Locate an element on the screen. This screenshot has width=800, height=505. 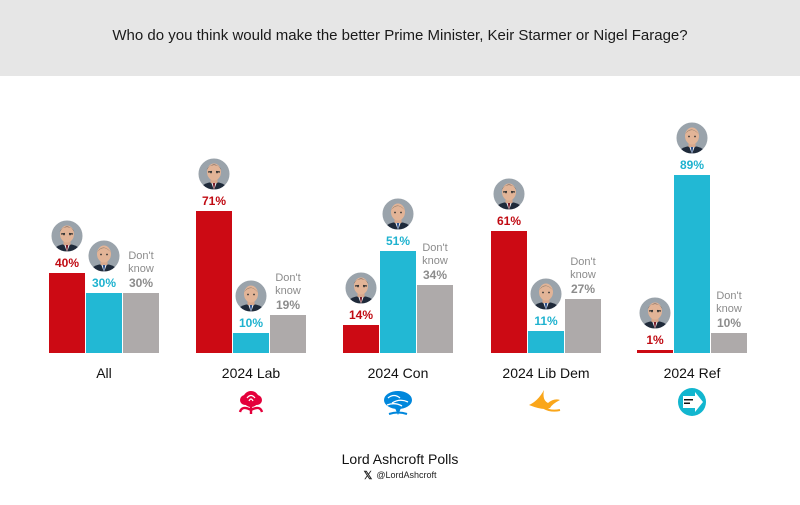
libdem-bird-icon is located at coordinates (545, 401).